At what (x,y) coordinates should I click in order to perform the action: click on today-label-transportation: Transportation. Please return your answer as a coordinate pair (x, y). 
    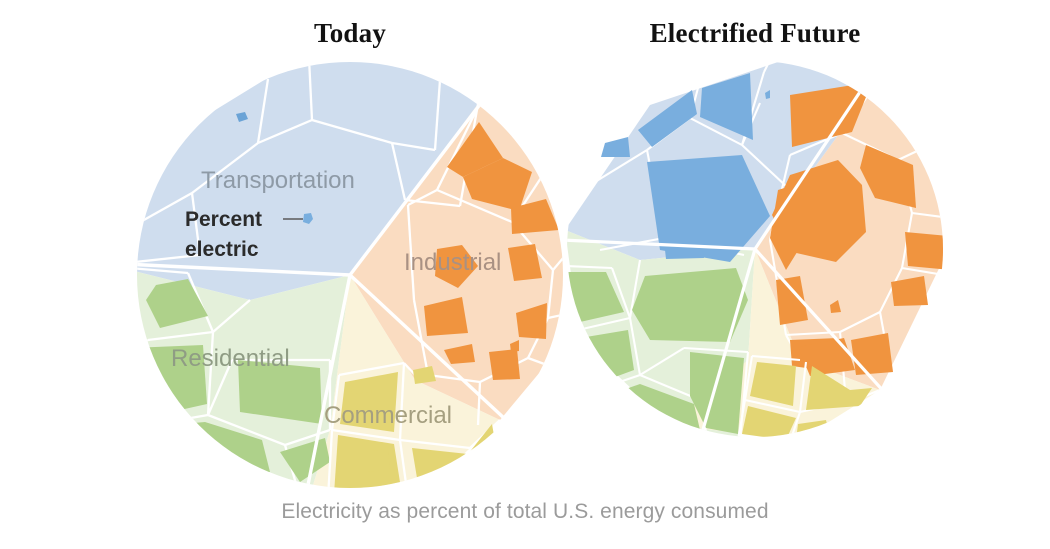
    Looking at the image, I should click on (278, 180).